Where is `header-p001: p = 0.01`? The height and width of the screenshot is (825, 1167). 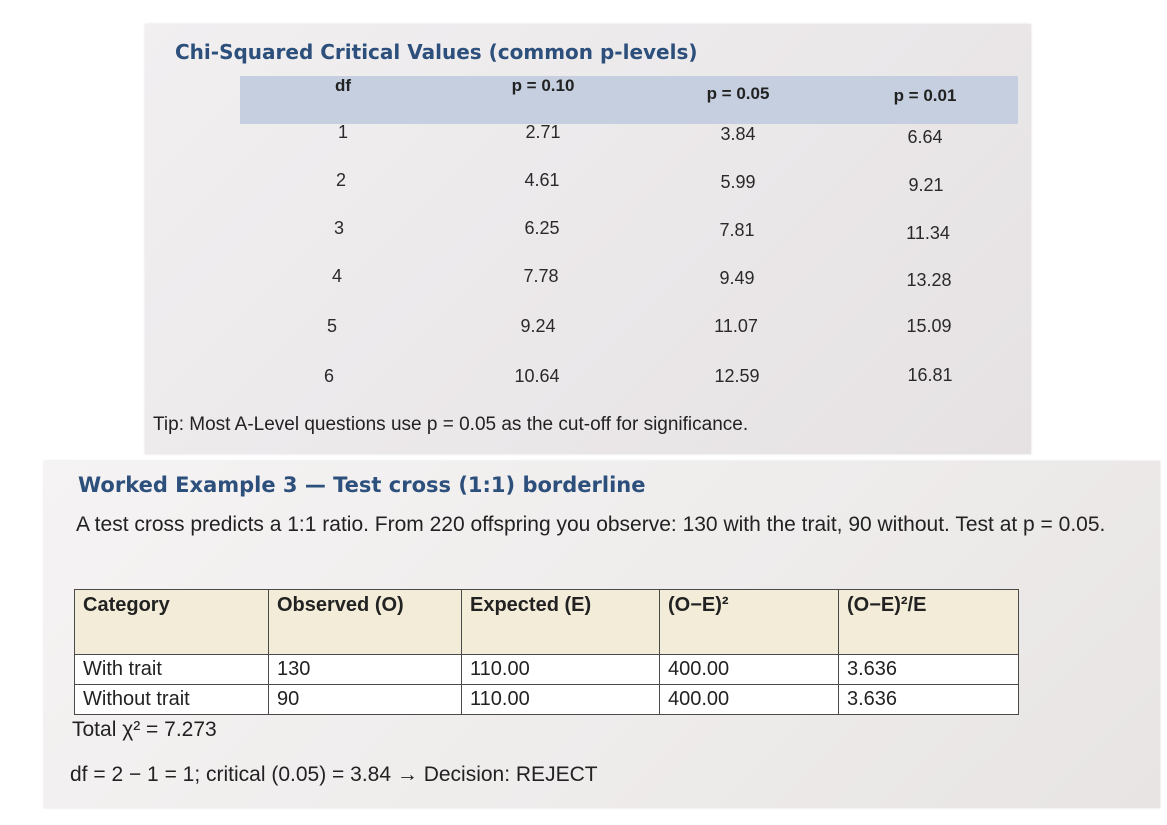 header-p001: p = 0.01 is located at coordinates (925, 95).